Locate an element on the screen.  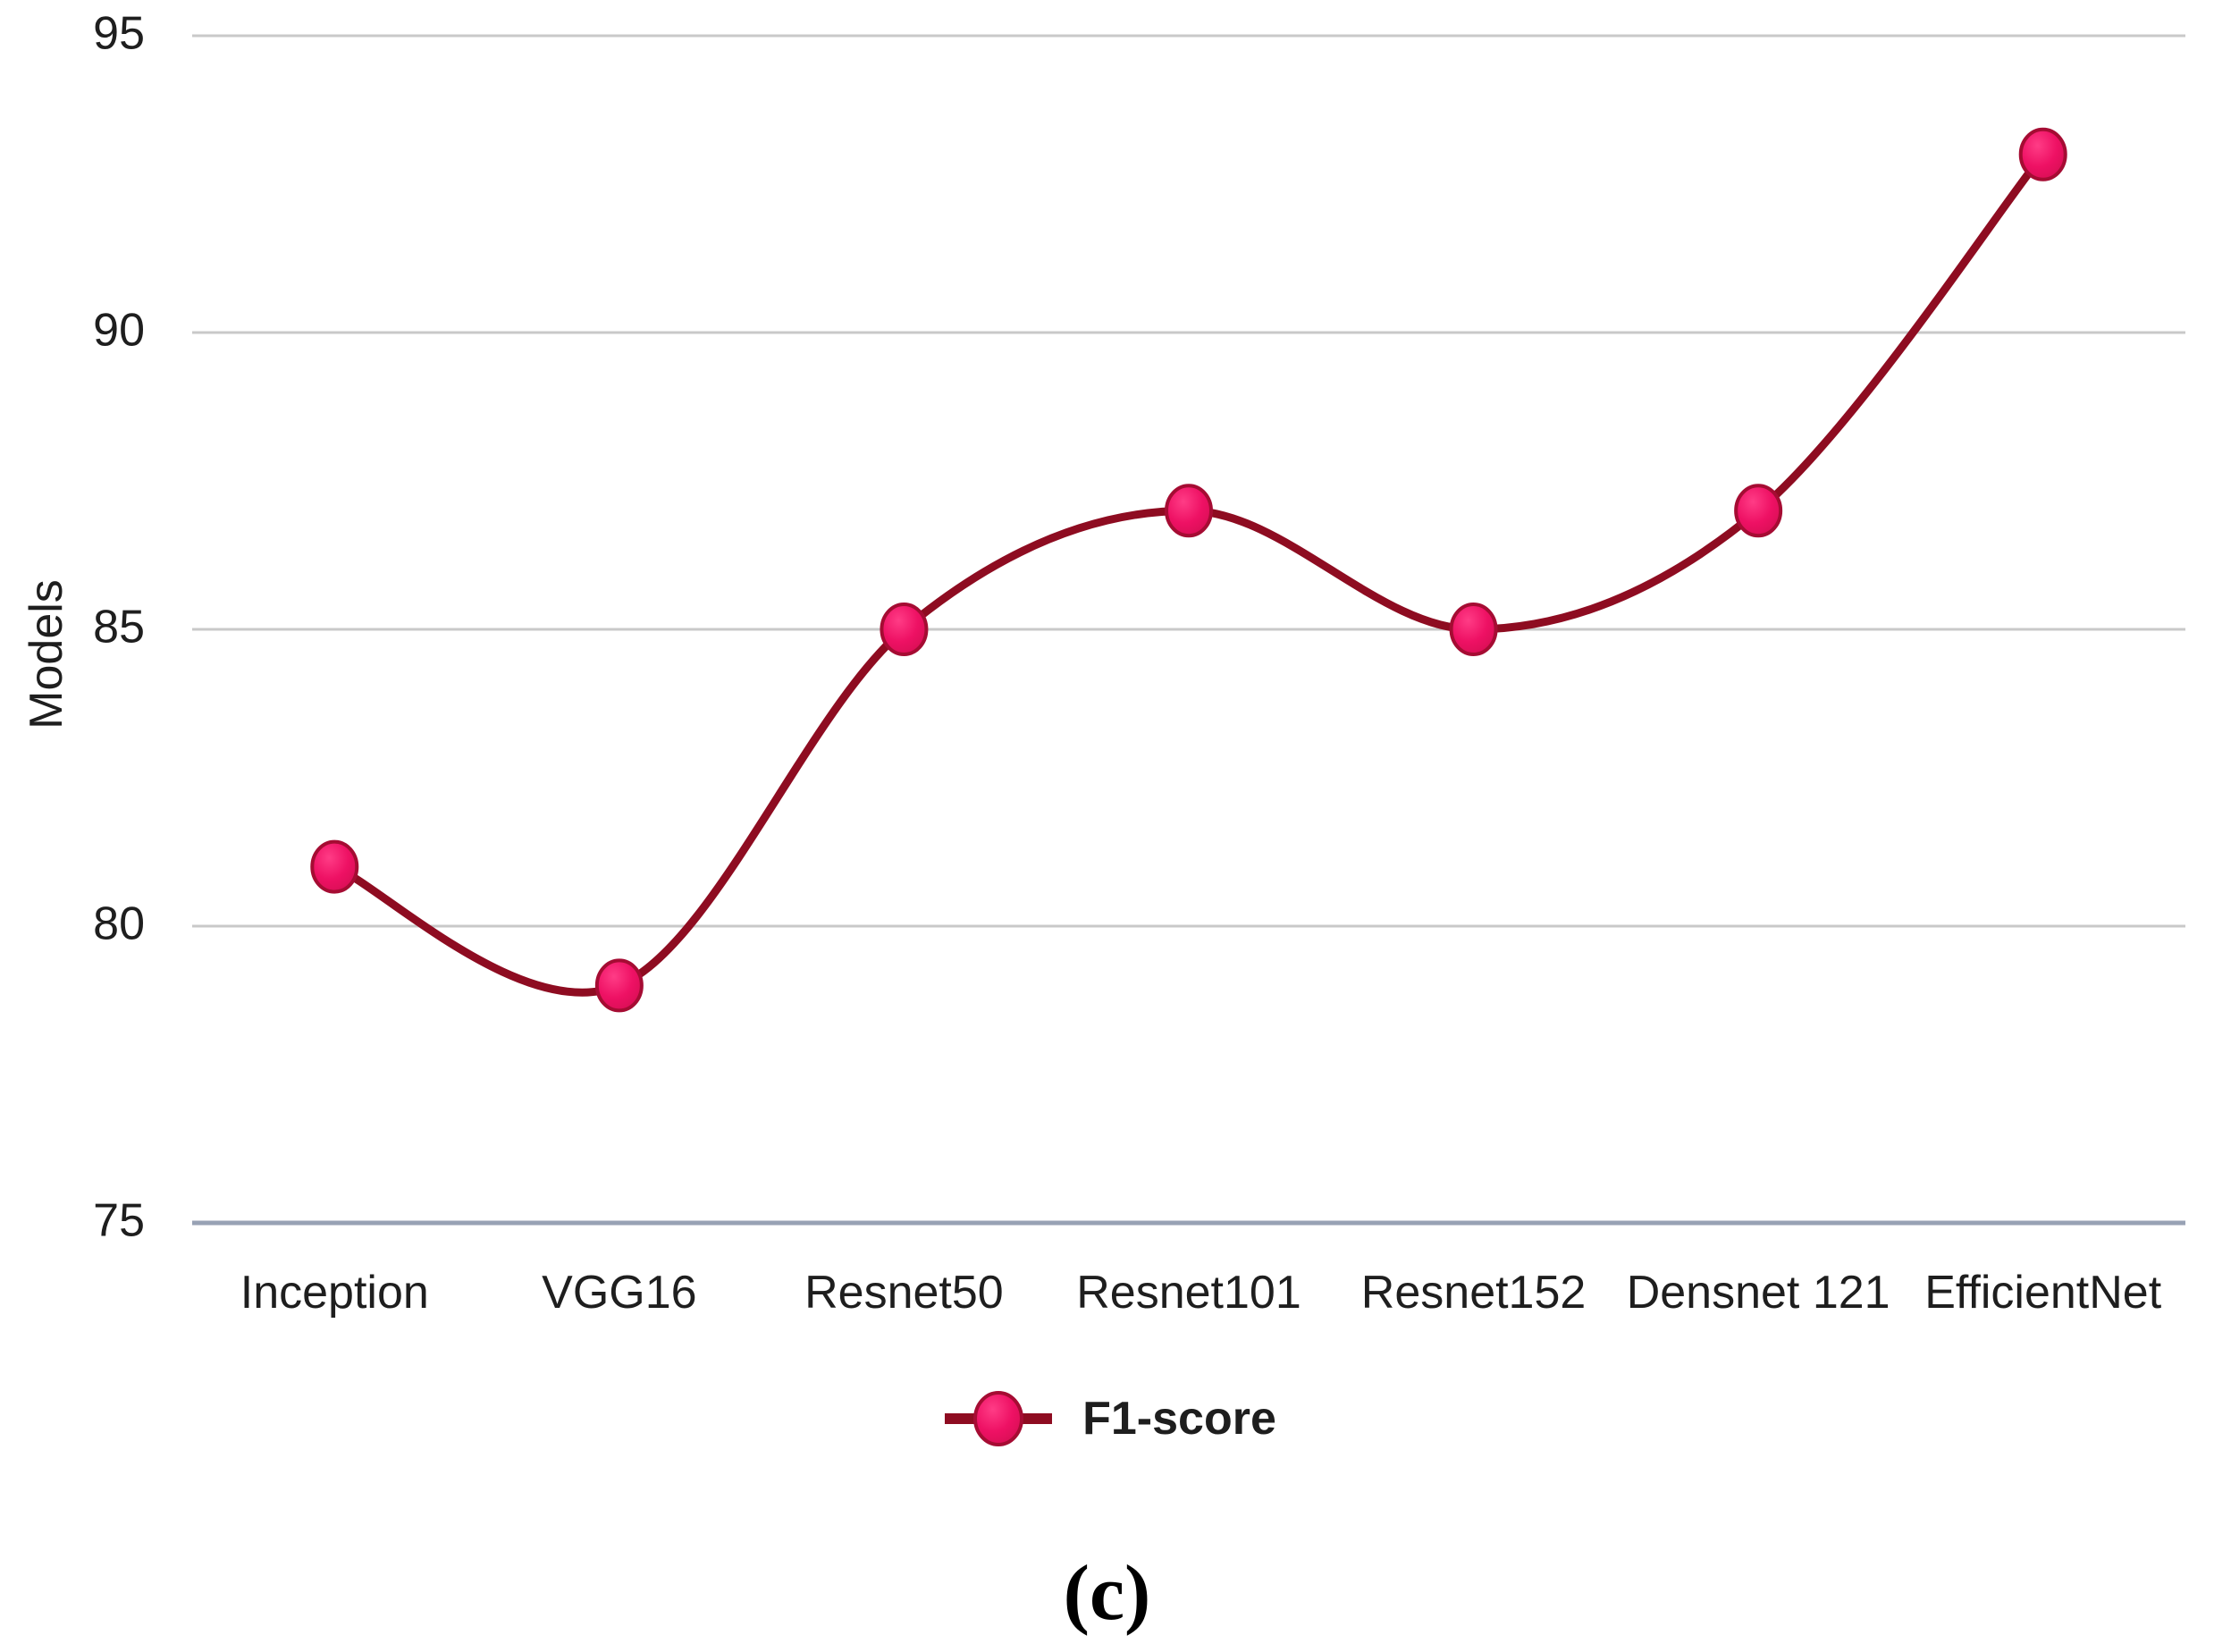
y-tick-label-85: 85 is located at coordinates (119, 627).